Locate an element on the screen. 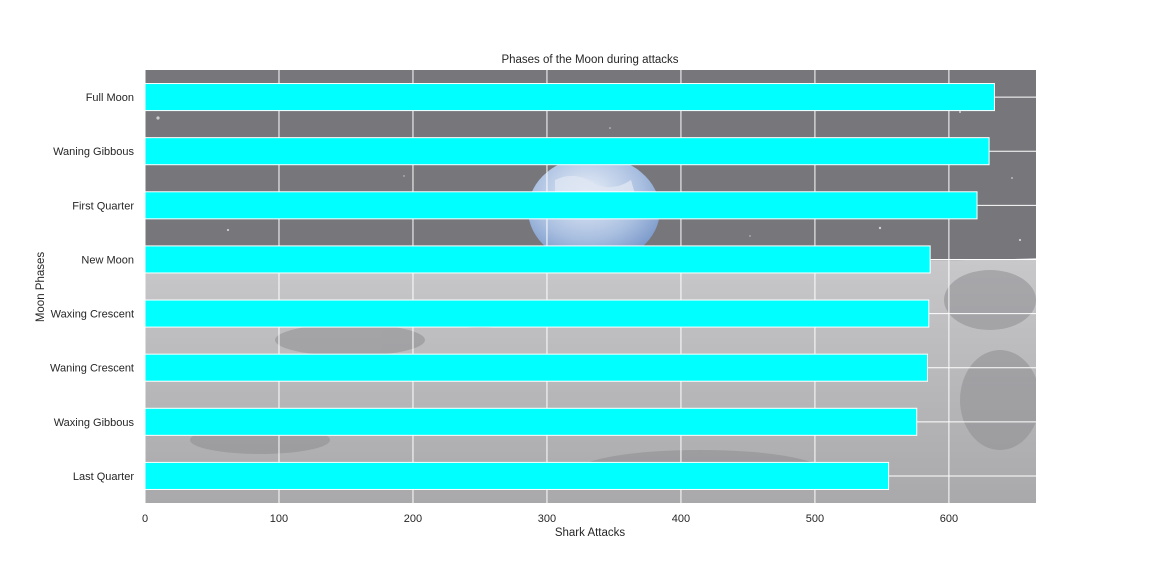 This screenshot has width=1152, height=576. y-tick-label: Last Quarter is located at coordinates (103, 477).